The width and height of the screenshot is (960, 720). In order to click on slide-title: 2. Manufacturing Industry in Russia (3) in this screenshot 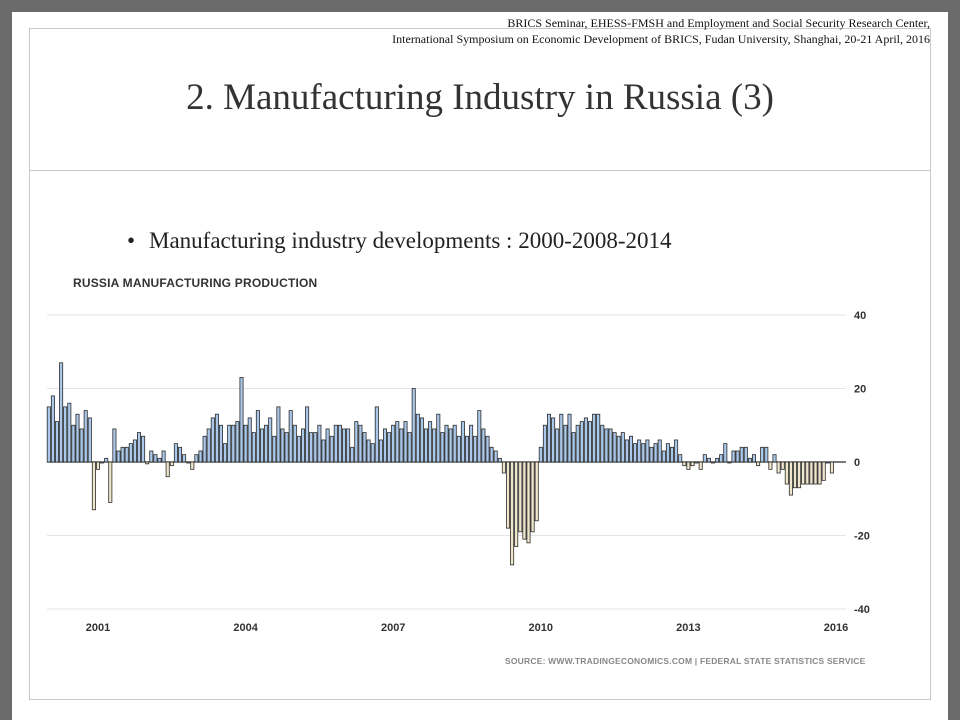, I will do `click(480, 97)`.